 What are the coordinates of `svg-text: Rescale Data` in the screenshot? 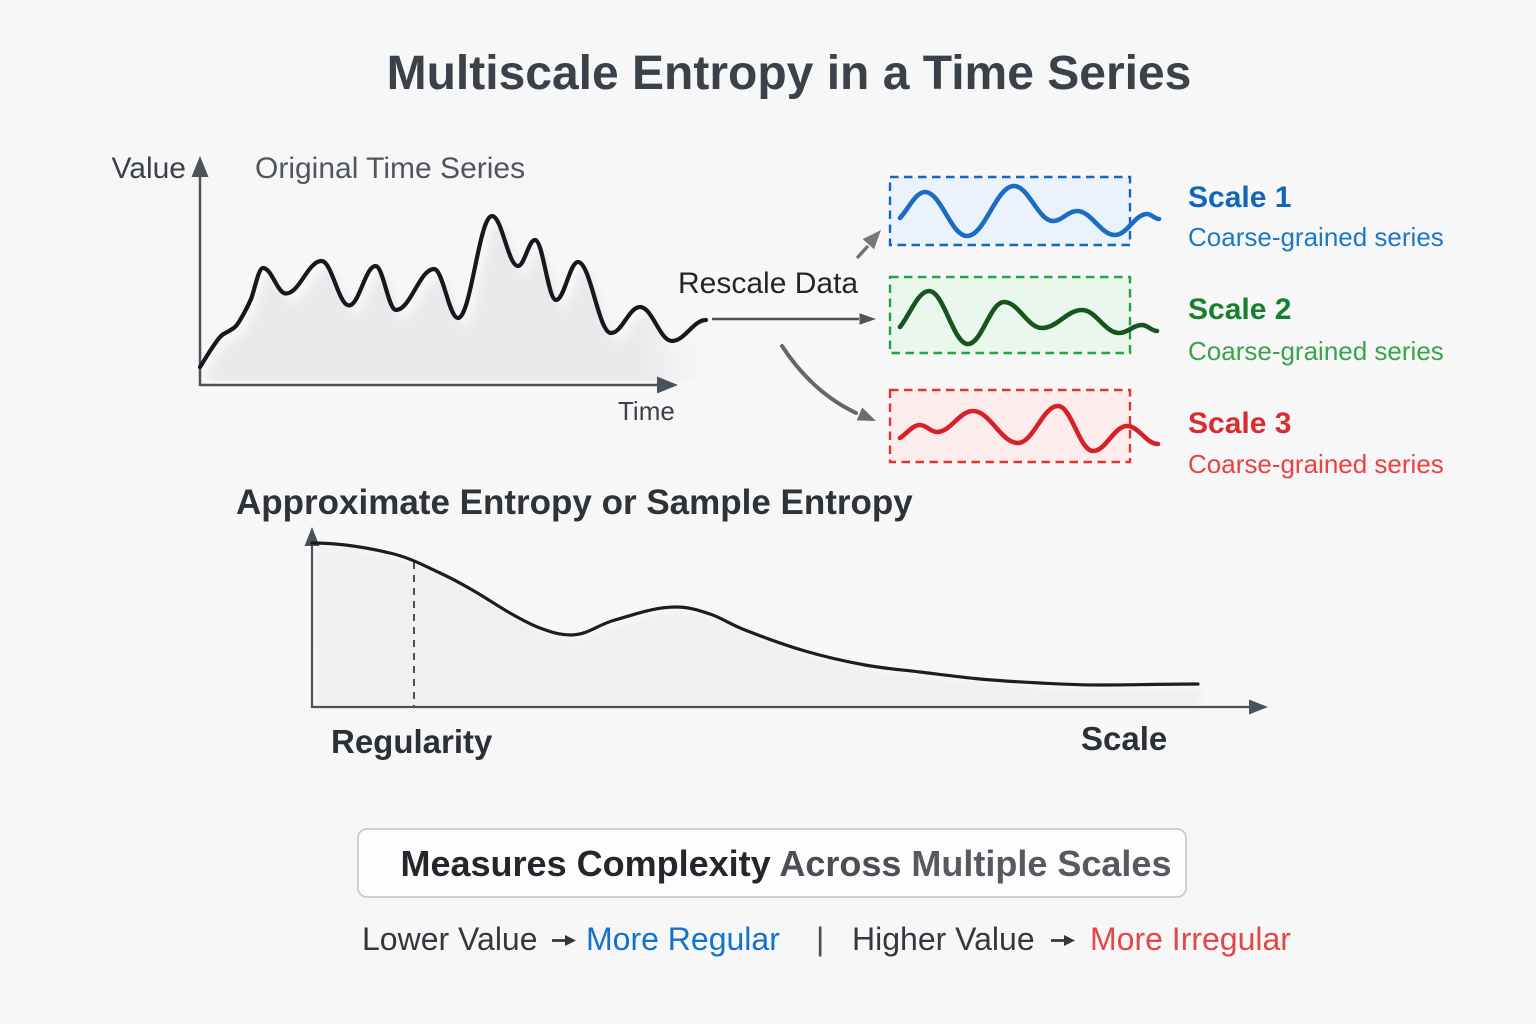 It's located at (768, 283).